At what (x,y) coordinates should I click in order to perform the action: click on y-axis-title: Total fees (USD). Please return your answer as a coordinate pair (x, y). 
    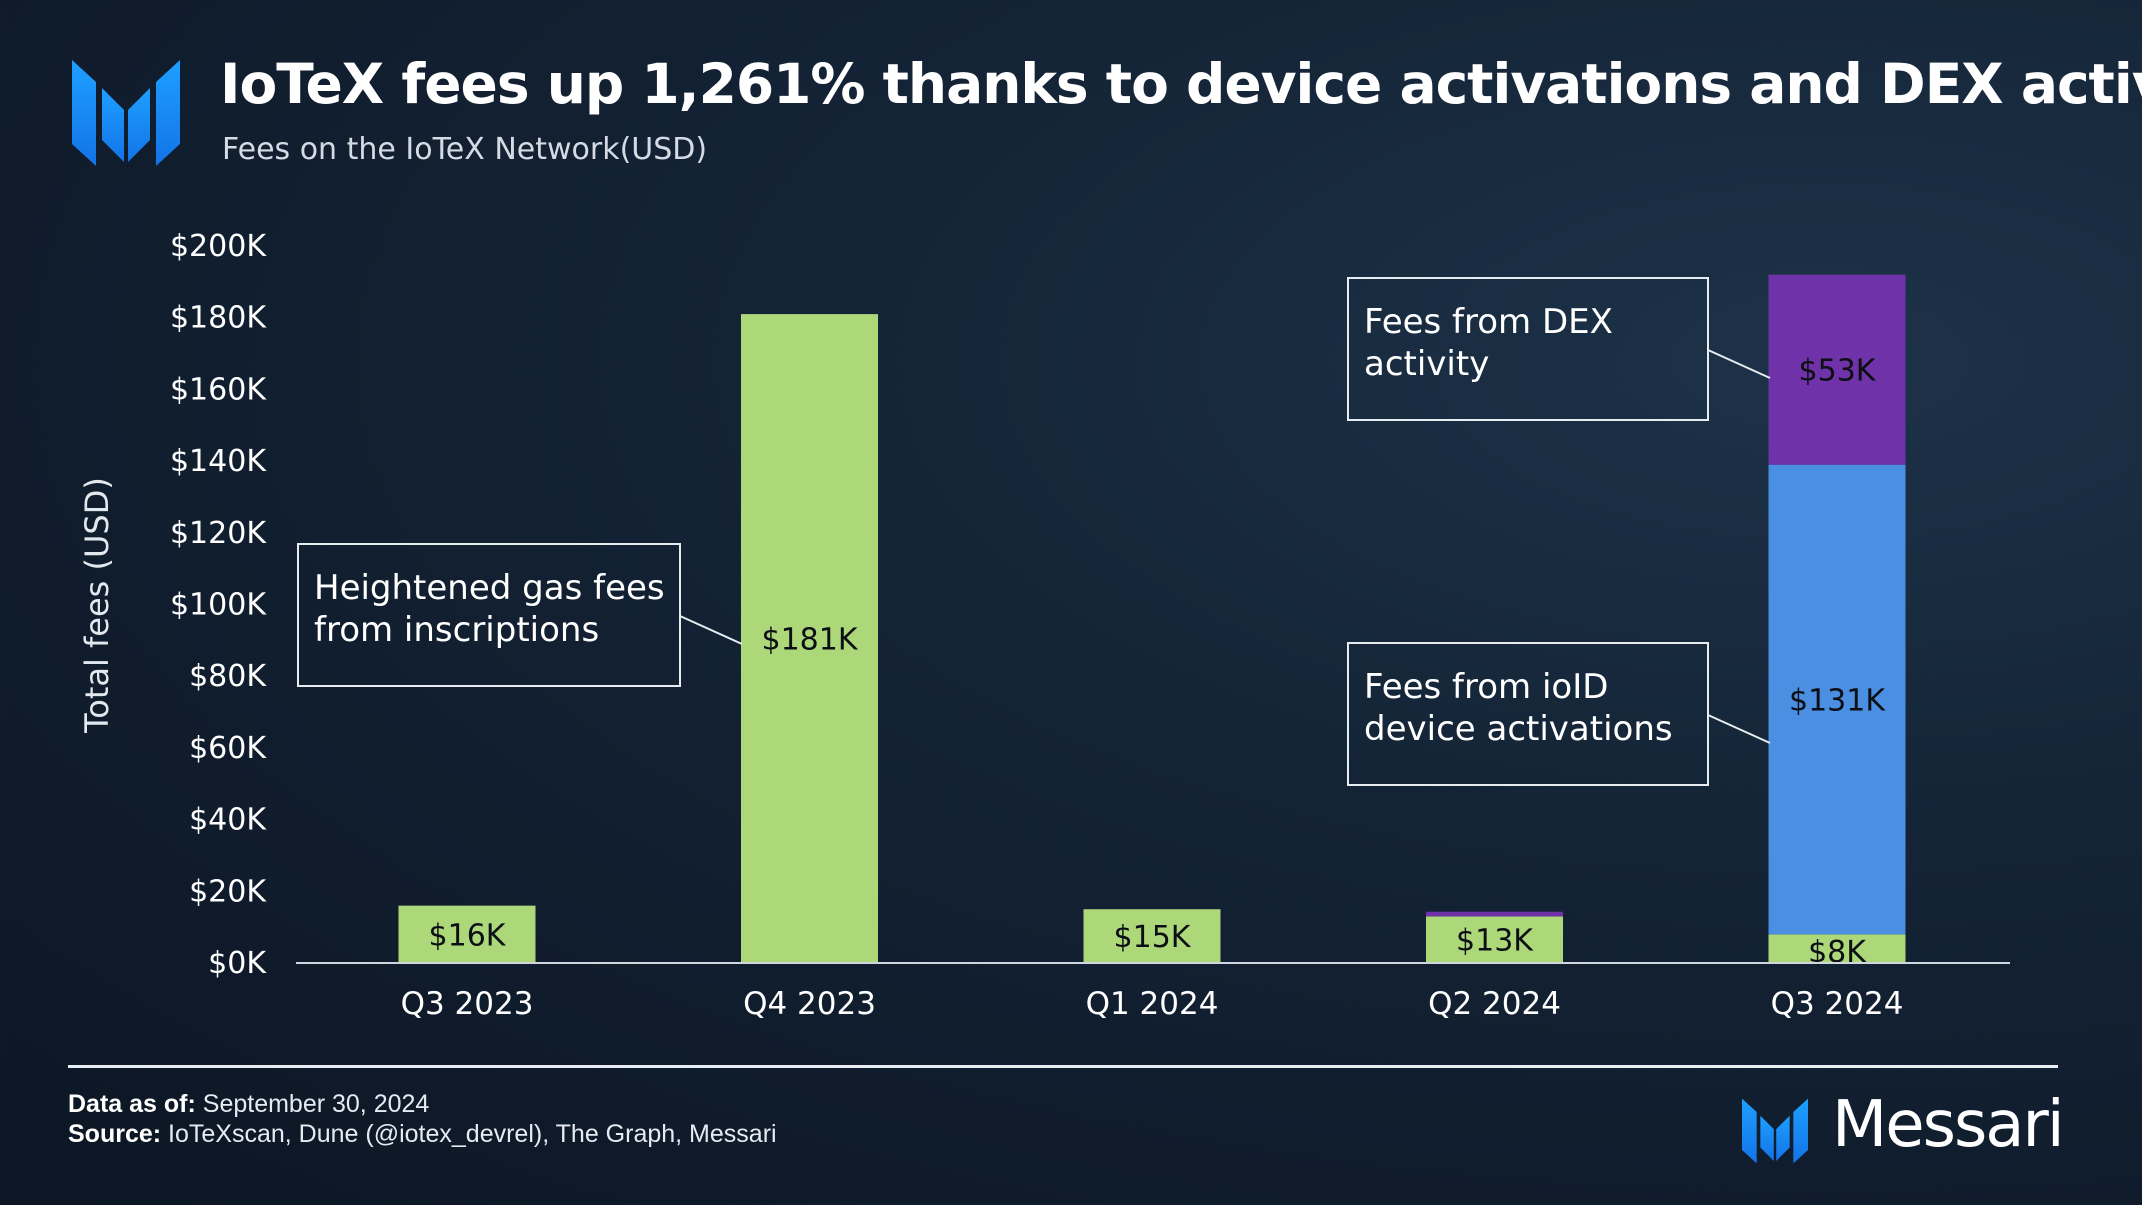
    Looking at the image, I should click on (97, 605).